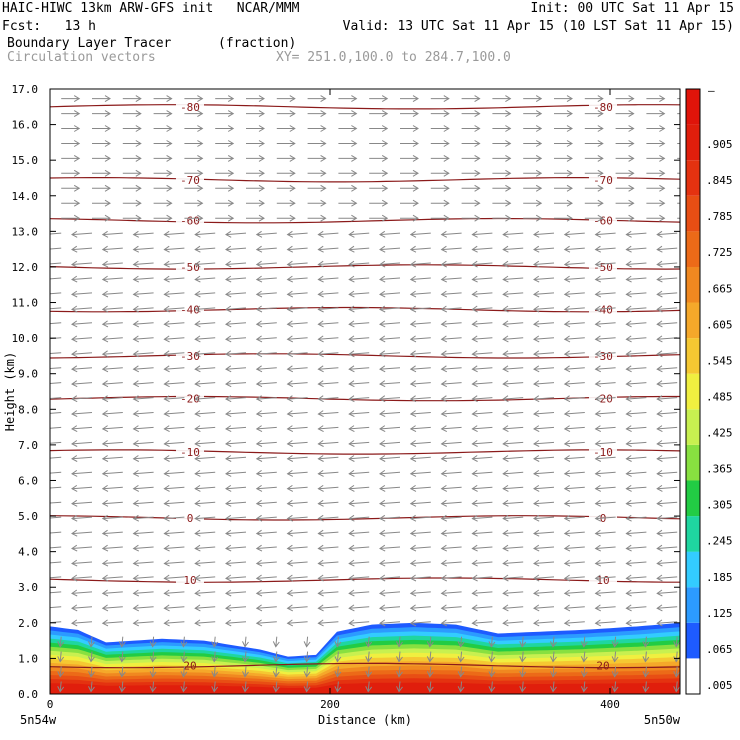  Describe the element at coordinates (719, 469) in the screenshot. I see `colorbar-label: .365` at that location.